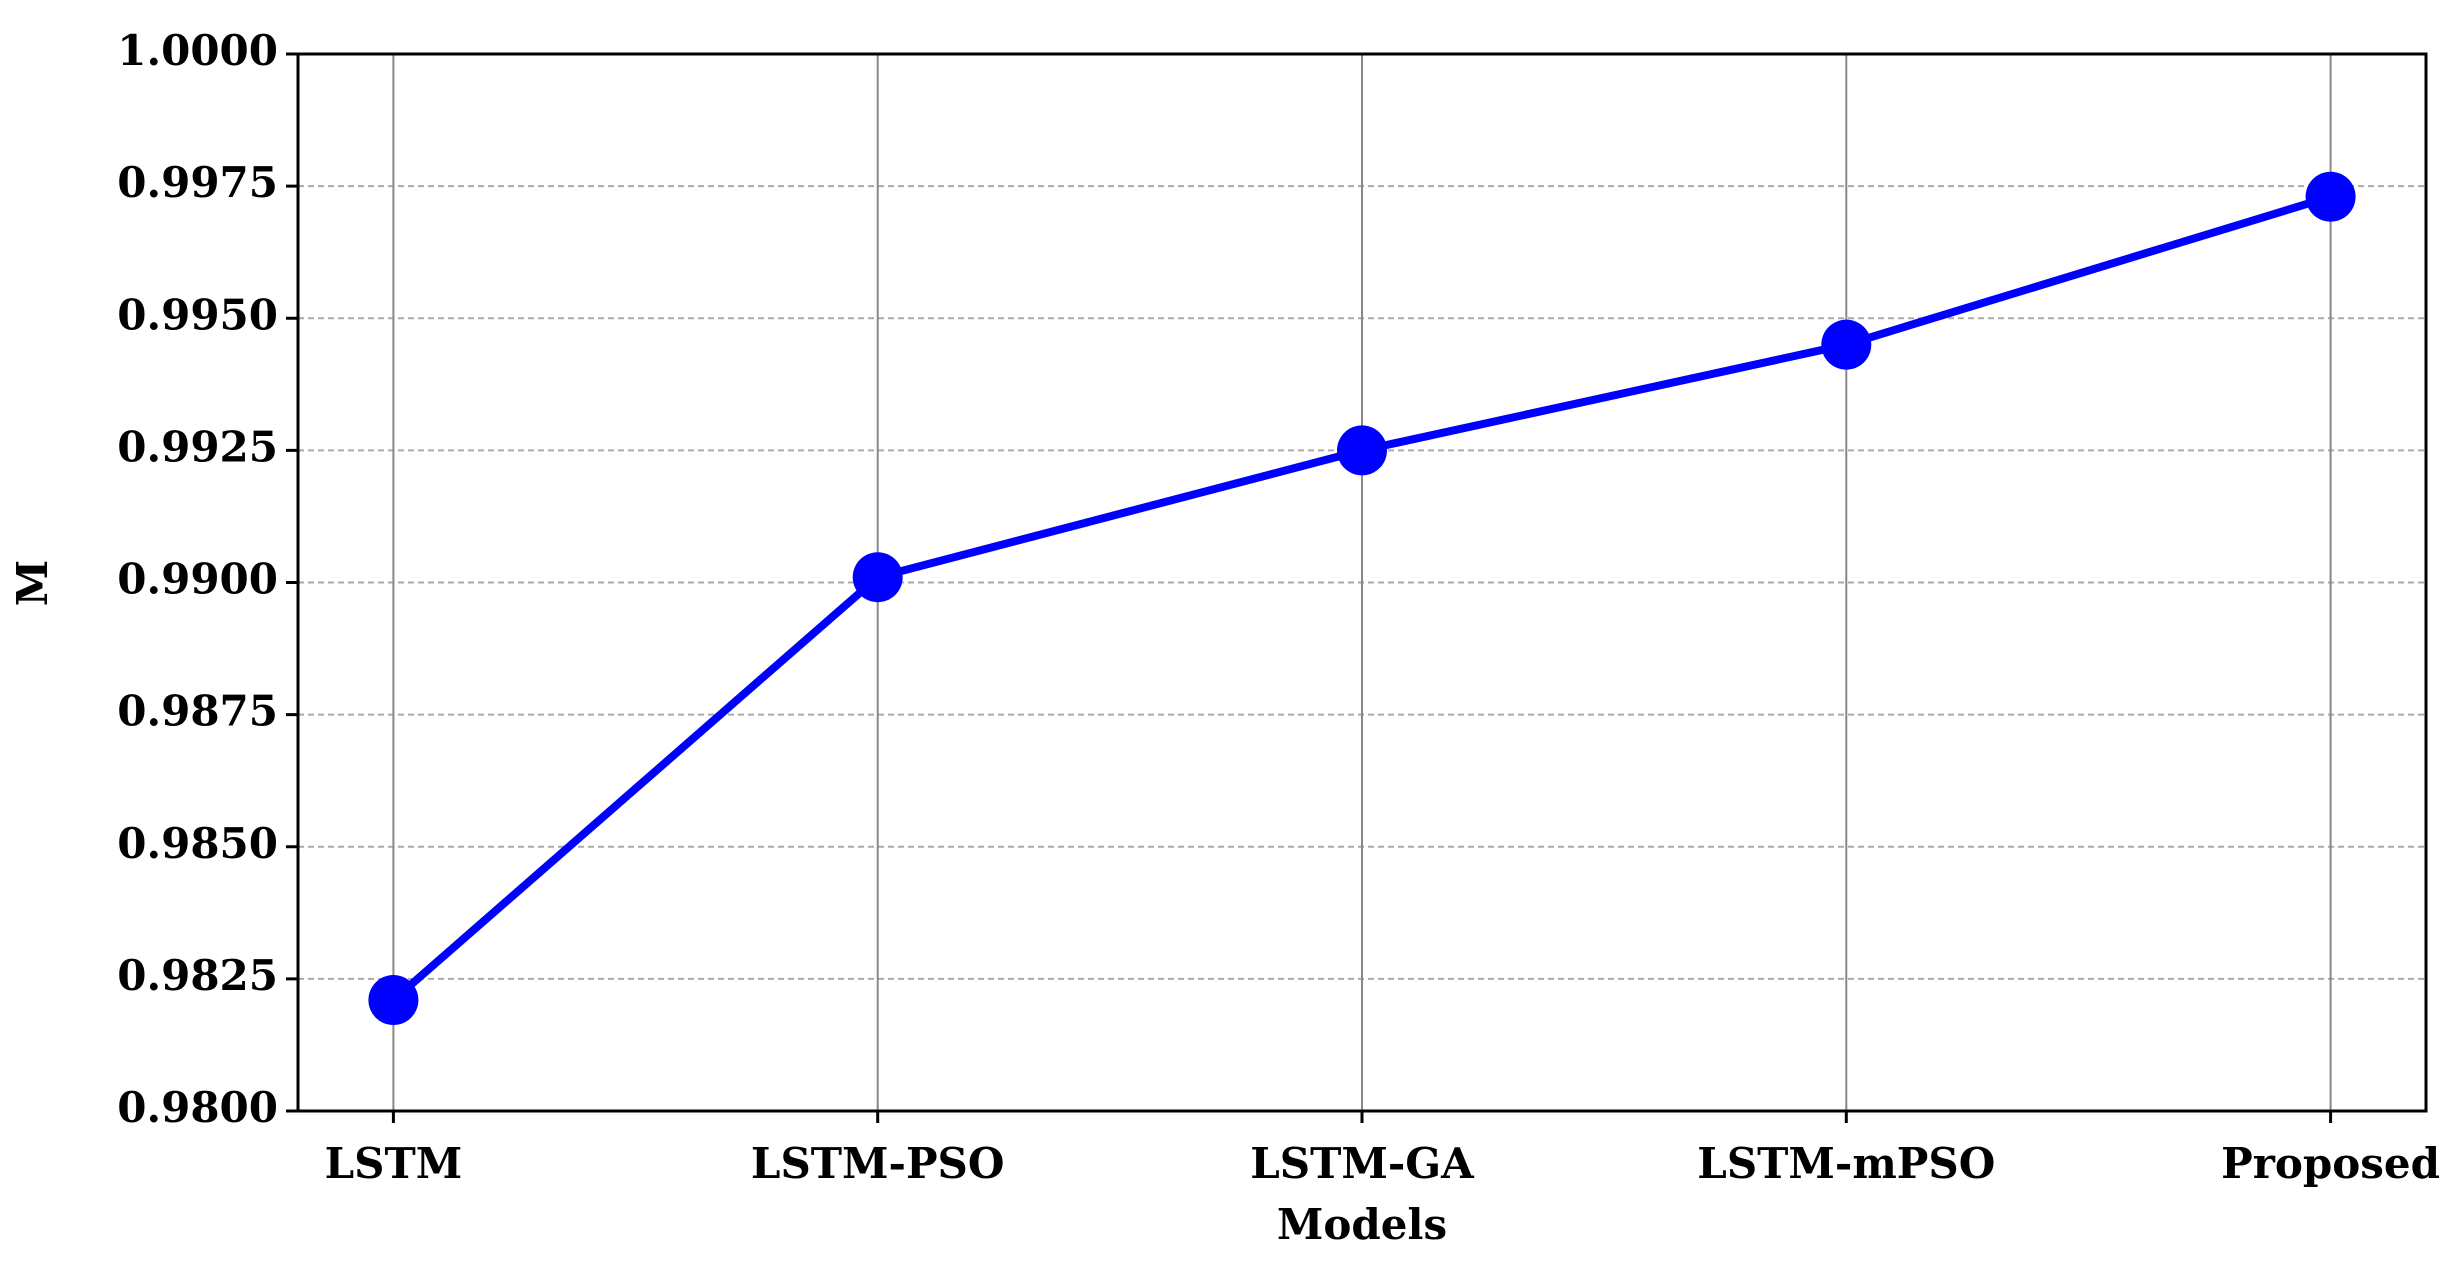 The height and width of the screenshot is (1261, 2461). I want to click on y-tick-label: 0.9800, so click(197, 1107).